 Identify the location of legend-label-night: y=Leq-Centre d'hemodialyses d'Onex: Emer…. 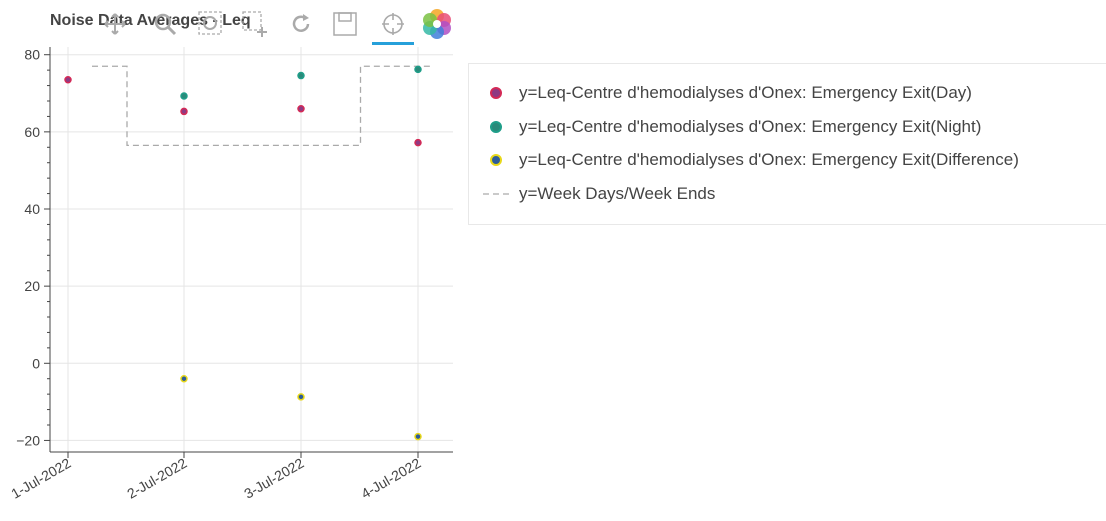
(750, 126).